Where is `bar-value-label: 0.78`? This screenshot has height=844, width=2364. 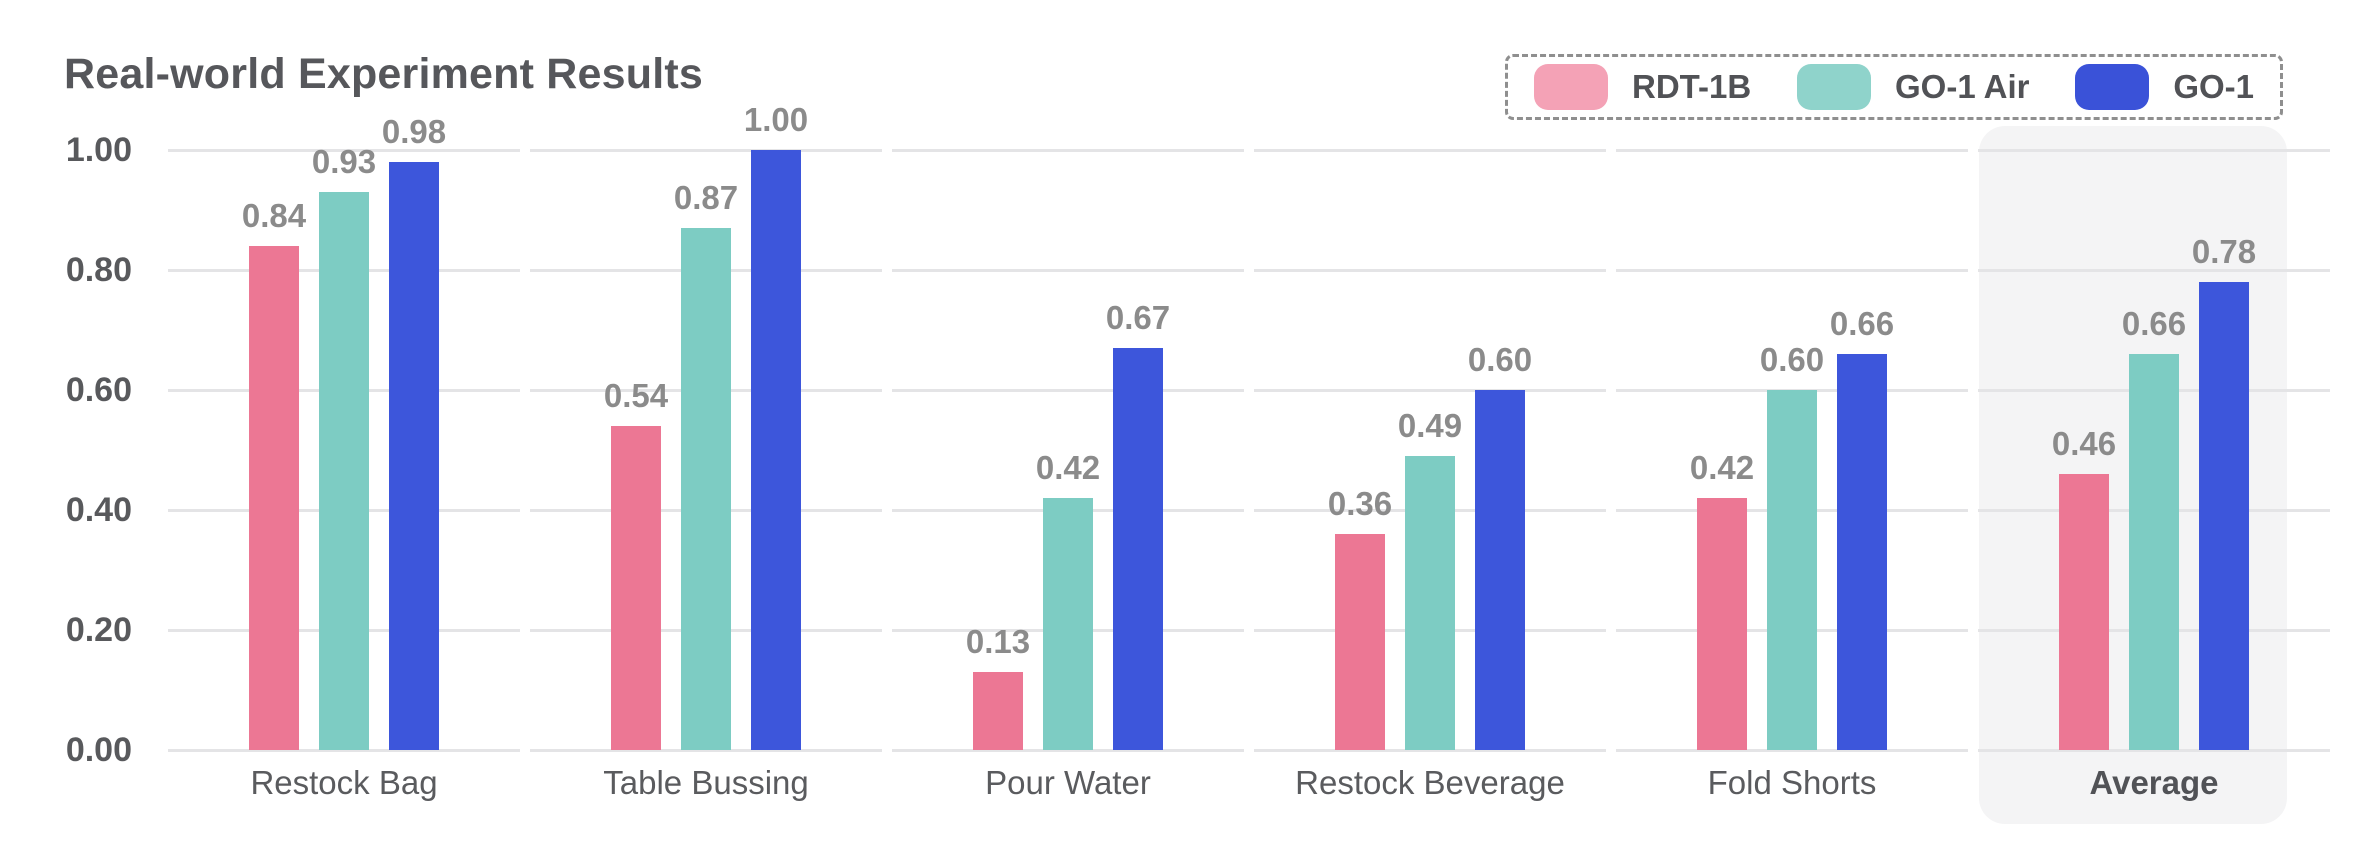 bar-value-label: 0.78 is located at coordinates (2224, 251).